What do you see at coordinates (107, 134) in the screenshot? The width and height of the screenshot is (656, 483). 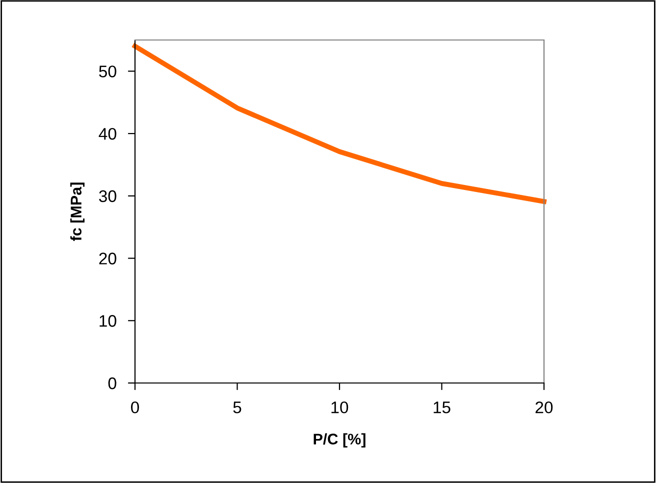 I see `y-tick-label: 40` at bounding box center [107, 134].